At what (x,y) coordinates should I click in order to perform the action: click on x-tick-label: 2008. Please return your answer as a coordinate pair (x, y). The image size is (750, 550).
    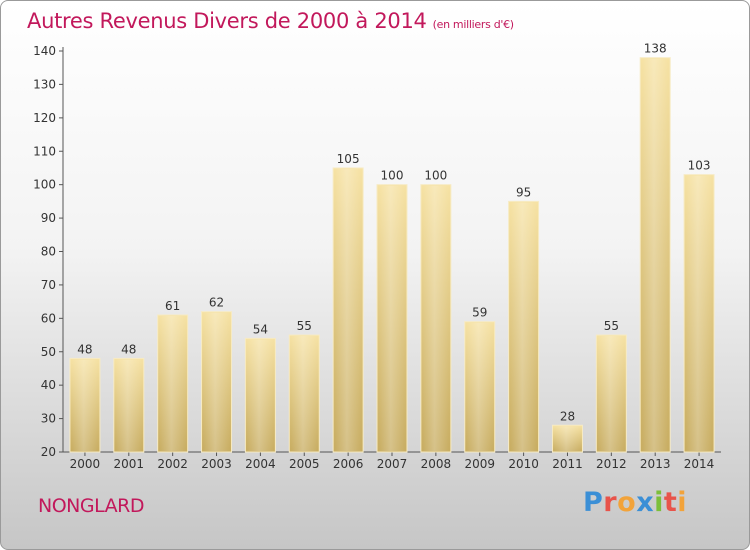
    Looking at the image, I should click on (436, 464).